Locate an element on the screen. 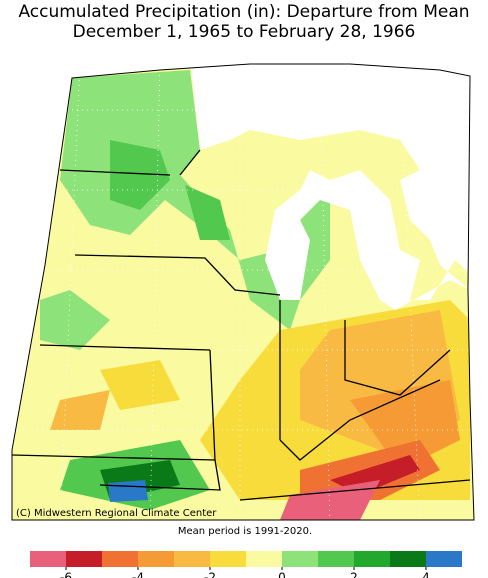  title-line: December 1, 1965 to February 28, 1966 is located at coordinates (244, 32).